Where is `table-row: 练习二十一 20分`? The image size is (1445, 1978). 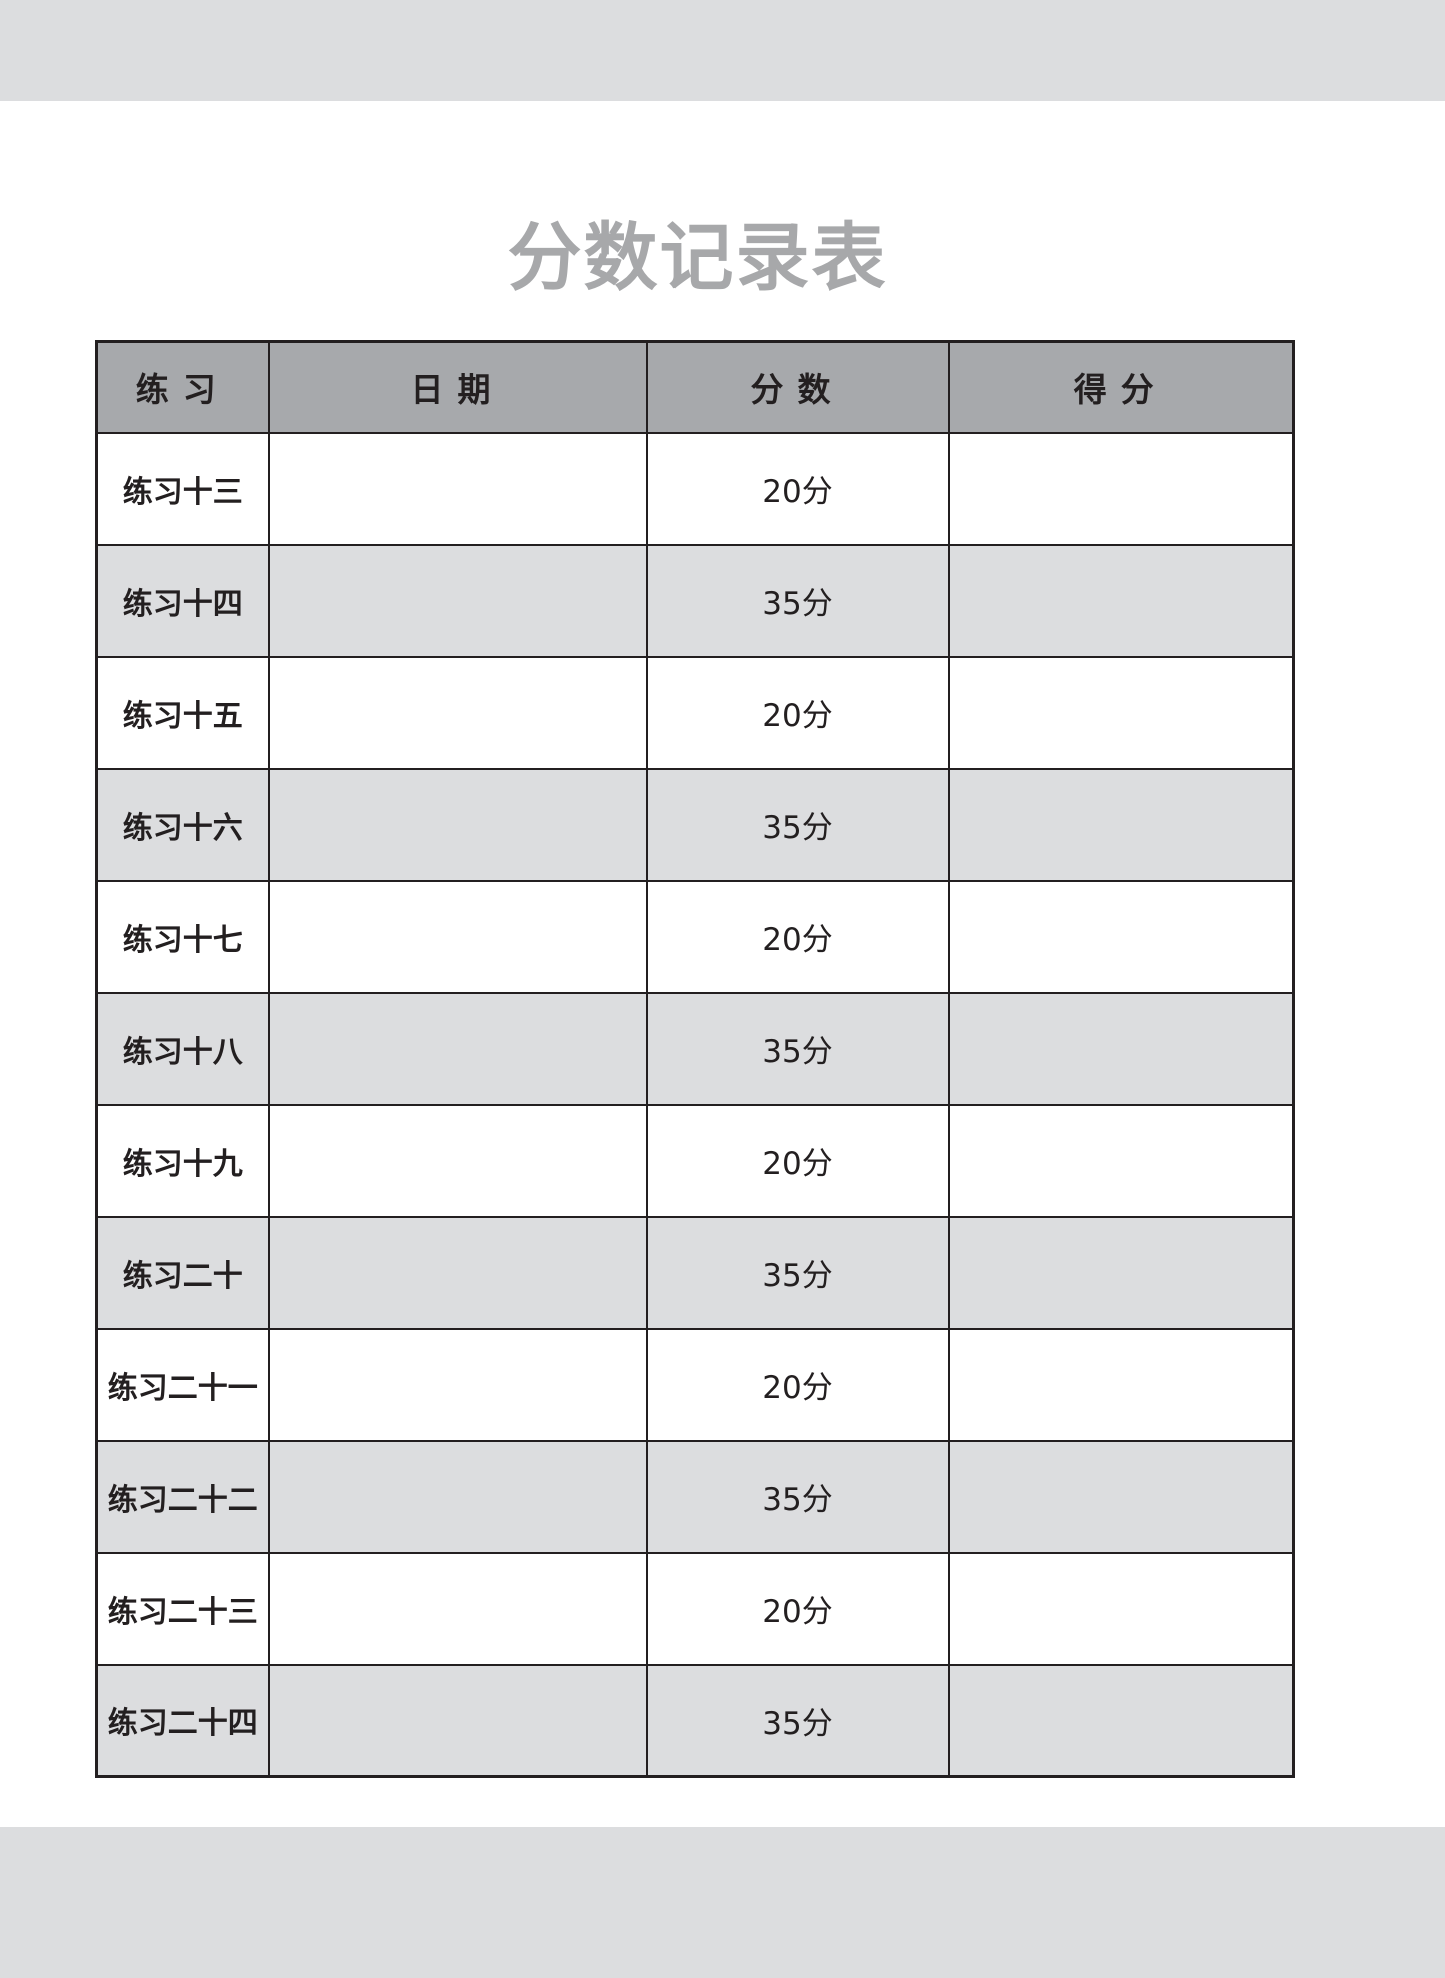
table-row: 练习二十一 20分 is located at coordinates (695, 1384).